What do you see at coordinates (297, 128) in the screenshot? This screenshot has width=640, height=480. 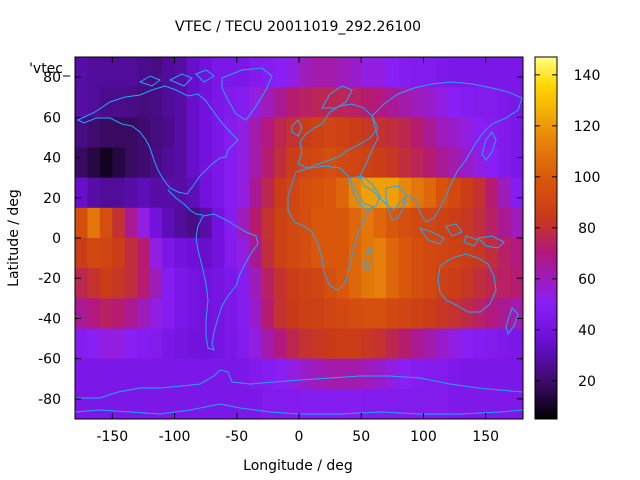 I see `coastline-british-isles` at bounding box center [297, 128].